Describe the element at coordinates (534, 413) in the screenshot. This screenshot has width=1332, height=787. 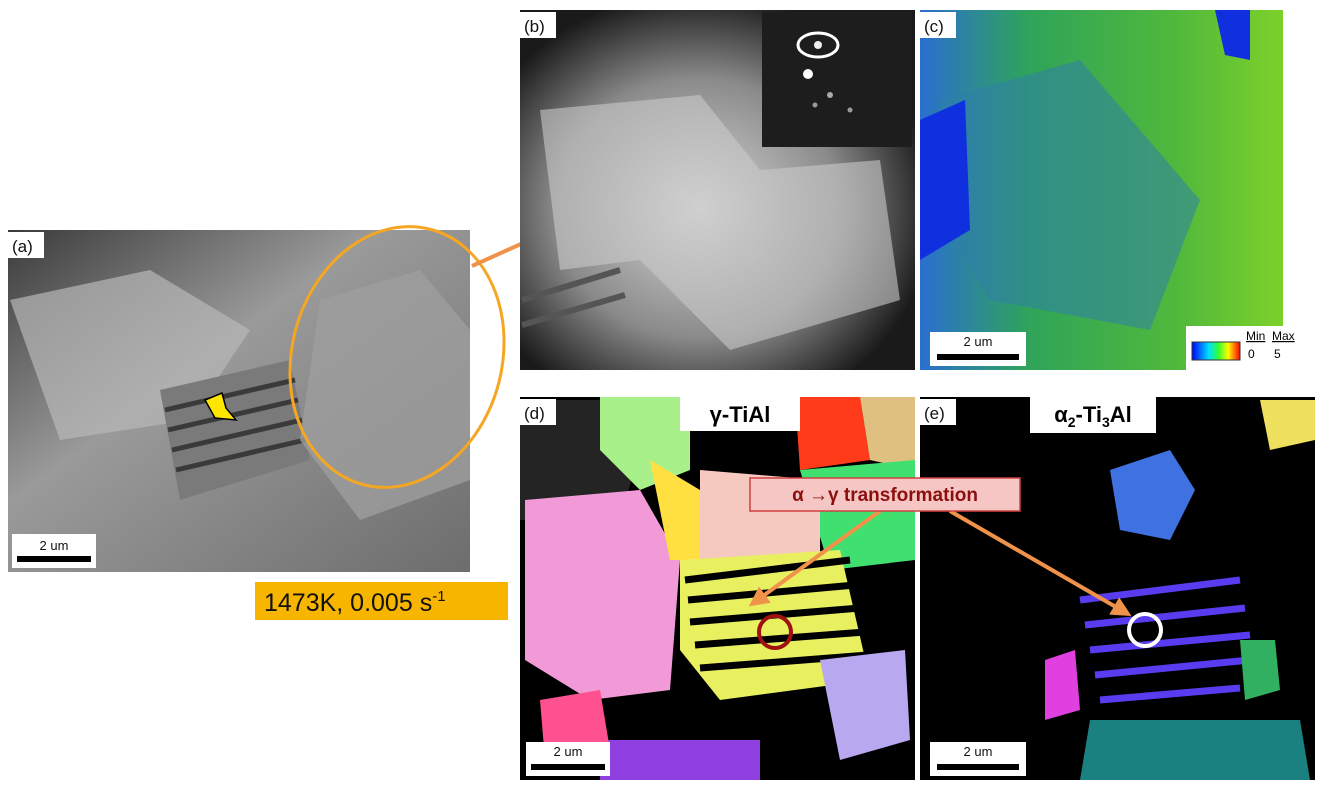
I see `panel-label: (d)` at that location.